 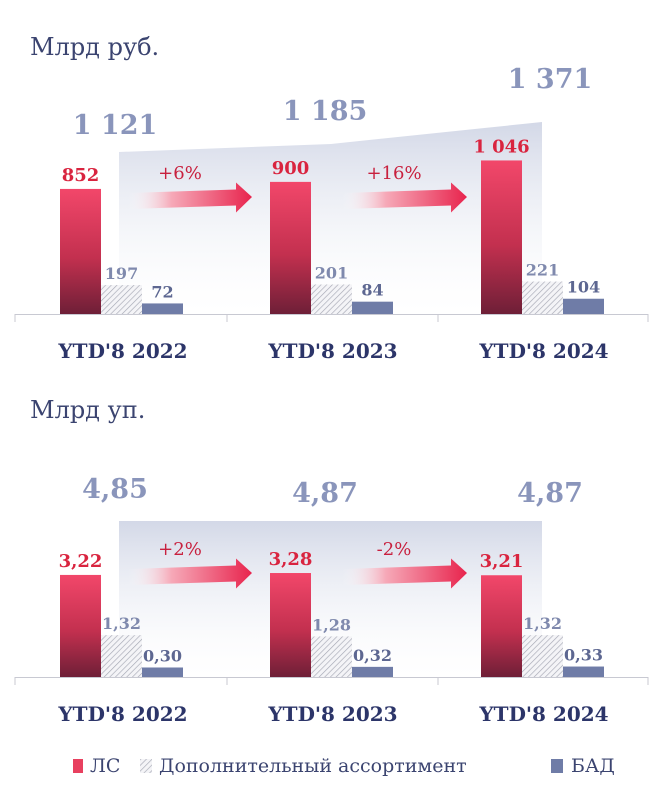 What do you see at coordinates (87, 410) in the screenshot?
I see `chart-title: Млрд уп.` at bounding box center [87, 410].